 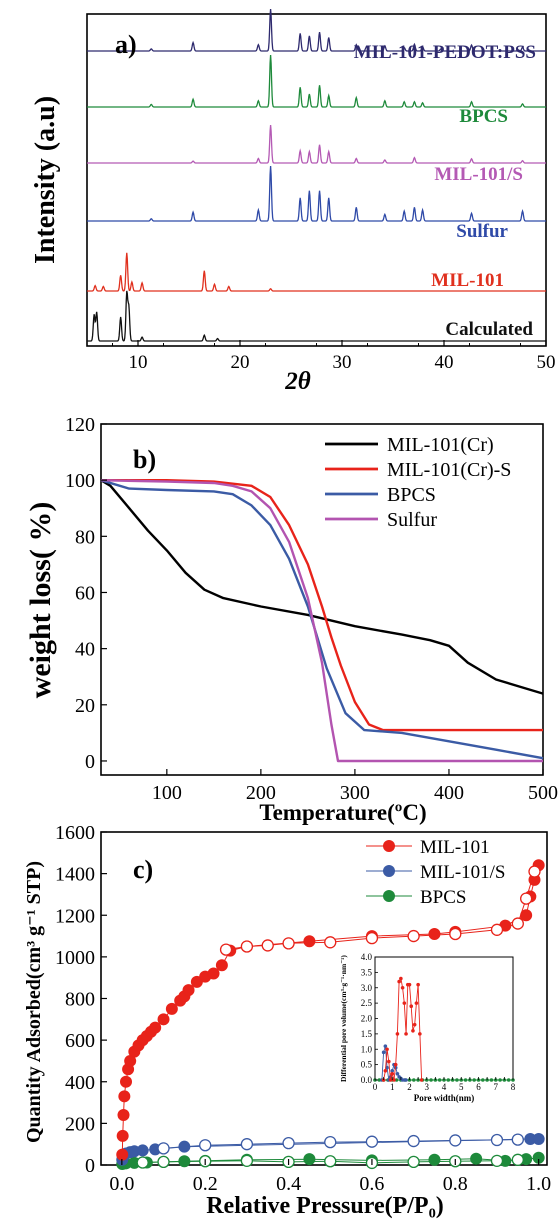 What do you see at coordinates (85, 593) in the screenshot?
I see `panel-b-ytick-label-3: 60` at bounding box center [85, 593].